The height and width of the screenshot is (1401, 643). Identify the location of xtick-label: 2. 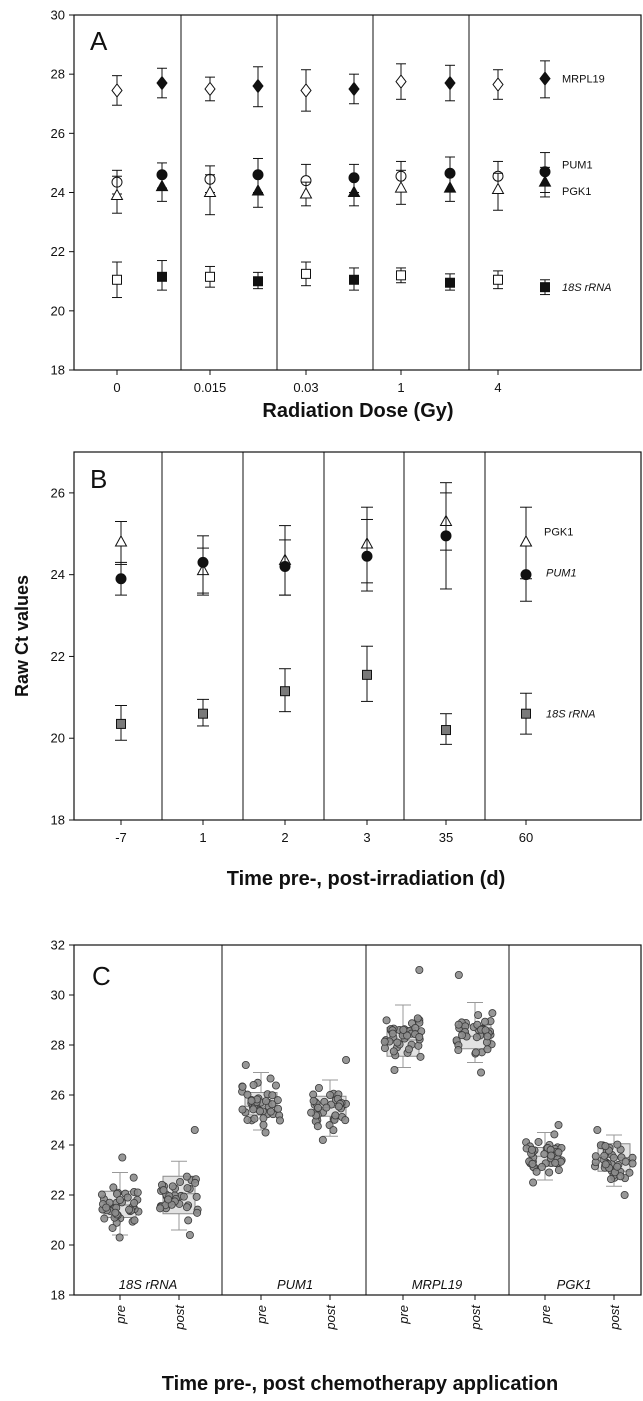
(284, 837).